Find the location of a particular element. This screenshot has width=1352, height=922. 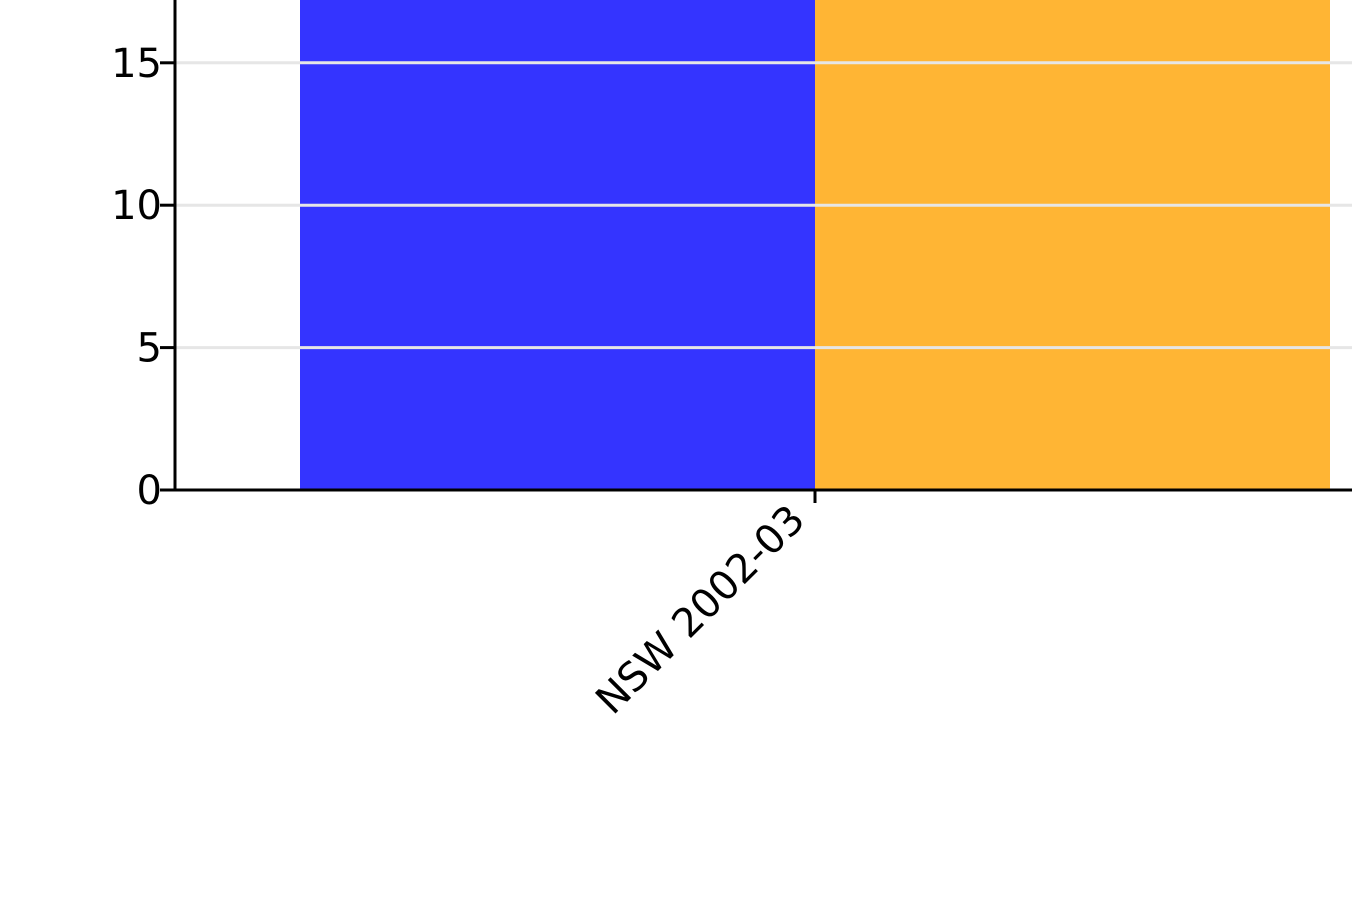

y-tick-label: 0 is located at coordinates (149, 491).